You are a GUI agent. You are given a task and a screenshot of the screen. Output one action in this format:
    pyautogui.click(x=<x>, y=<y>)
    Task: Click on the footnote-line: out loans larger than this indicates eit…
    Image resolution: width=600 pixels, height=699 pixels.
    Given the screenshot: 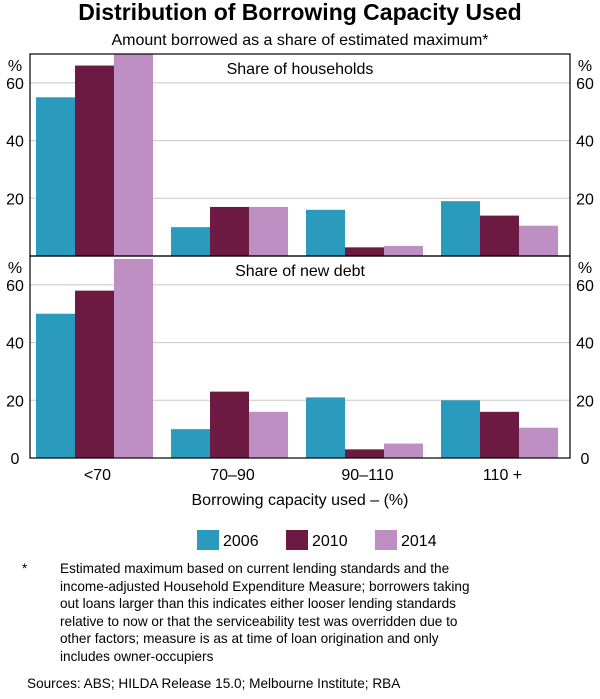 What is the action you would take?
    pyautogui.click(x=258, y=603)
    